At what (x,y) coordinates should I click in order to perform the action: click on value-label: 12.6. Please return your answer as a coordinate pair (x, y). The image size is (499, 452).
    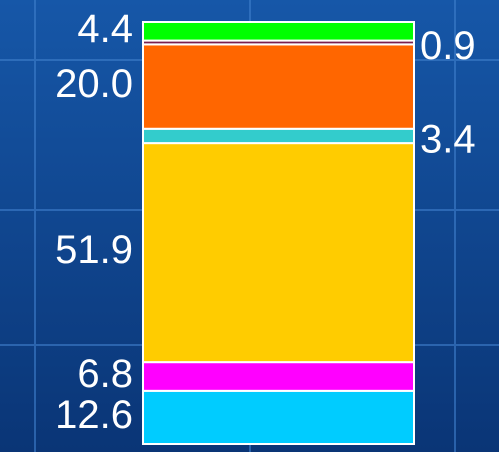
    Looking at the image, I should click on (94, 415).